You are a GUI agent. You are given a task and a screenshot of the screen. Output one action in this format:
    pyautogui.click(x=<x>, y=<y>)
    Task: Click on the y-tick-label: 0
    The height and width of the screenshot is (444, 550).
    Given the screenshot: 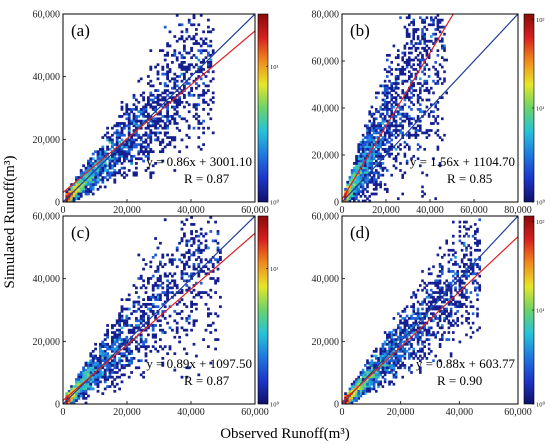 What is the action you would take?
    pyautogui.click(x=336, y=405)
    